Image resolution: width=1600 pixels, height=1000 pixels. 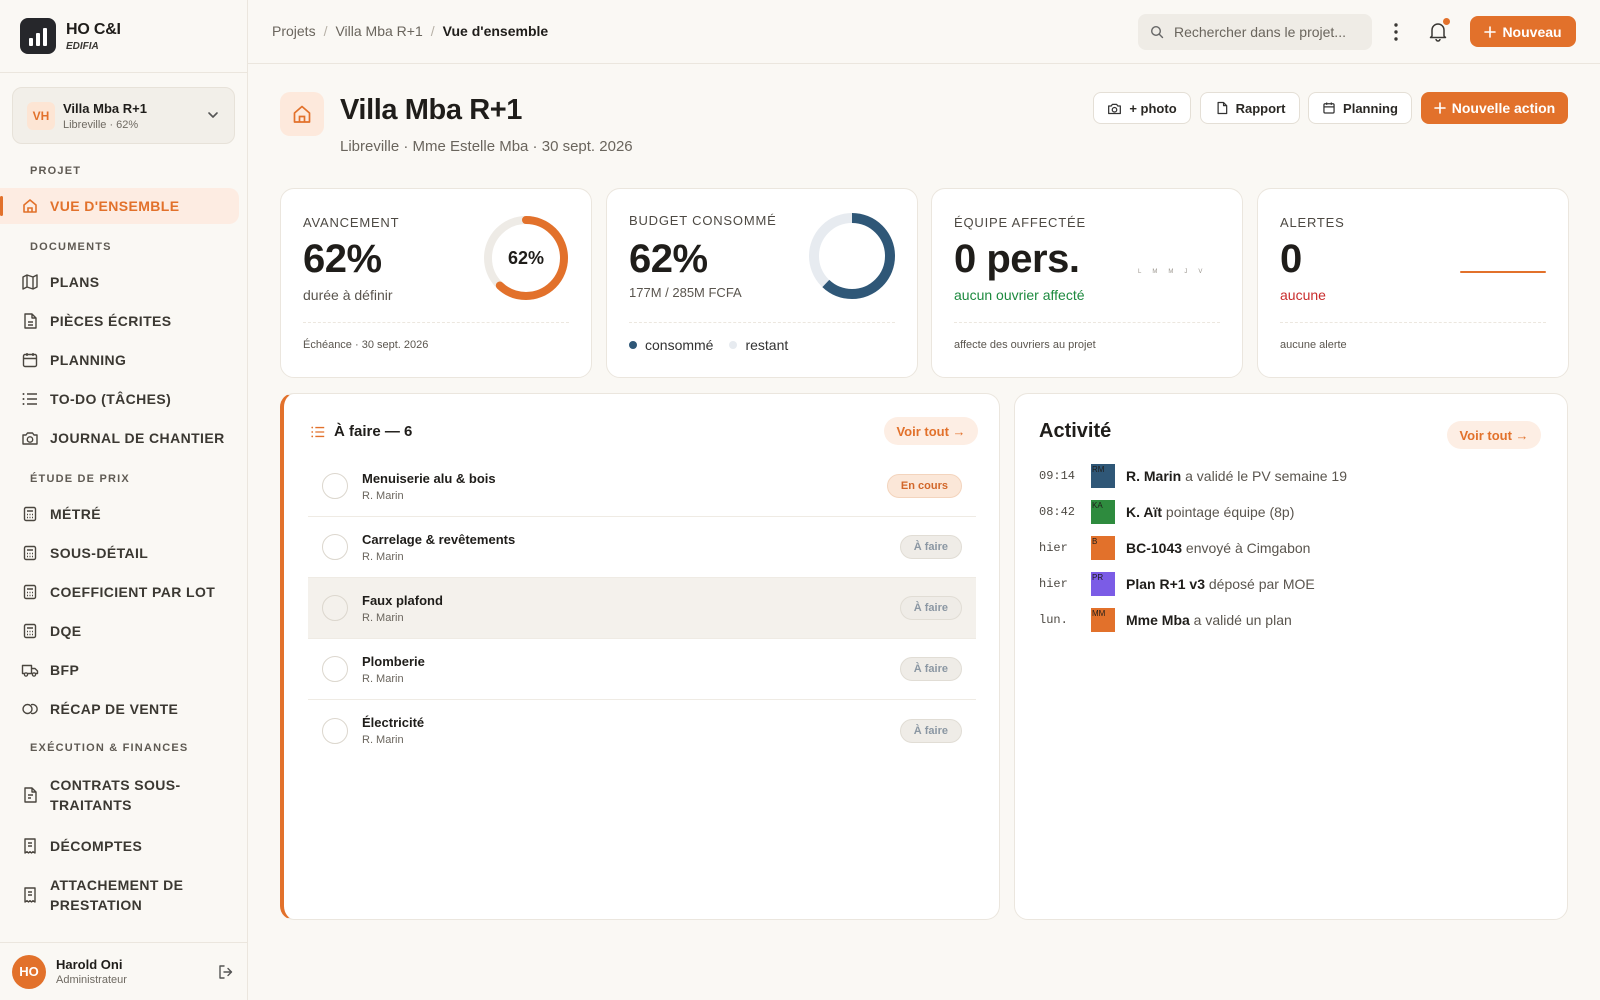 What do you see at coordinates (1220, 584) in the screenshot?
I see `activity-text: Plan R+1 v3 déposé par MOE` at bounding box center [1220, 584].